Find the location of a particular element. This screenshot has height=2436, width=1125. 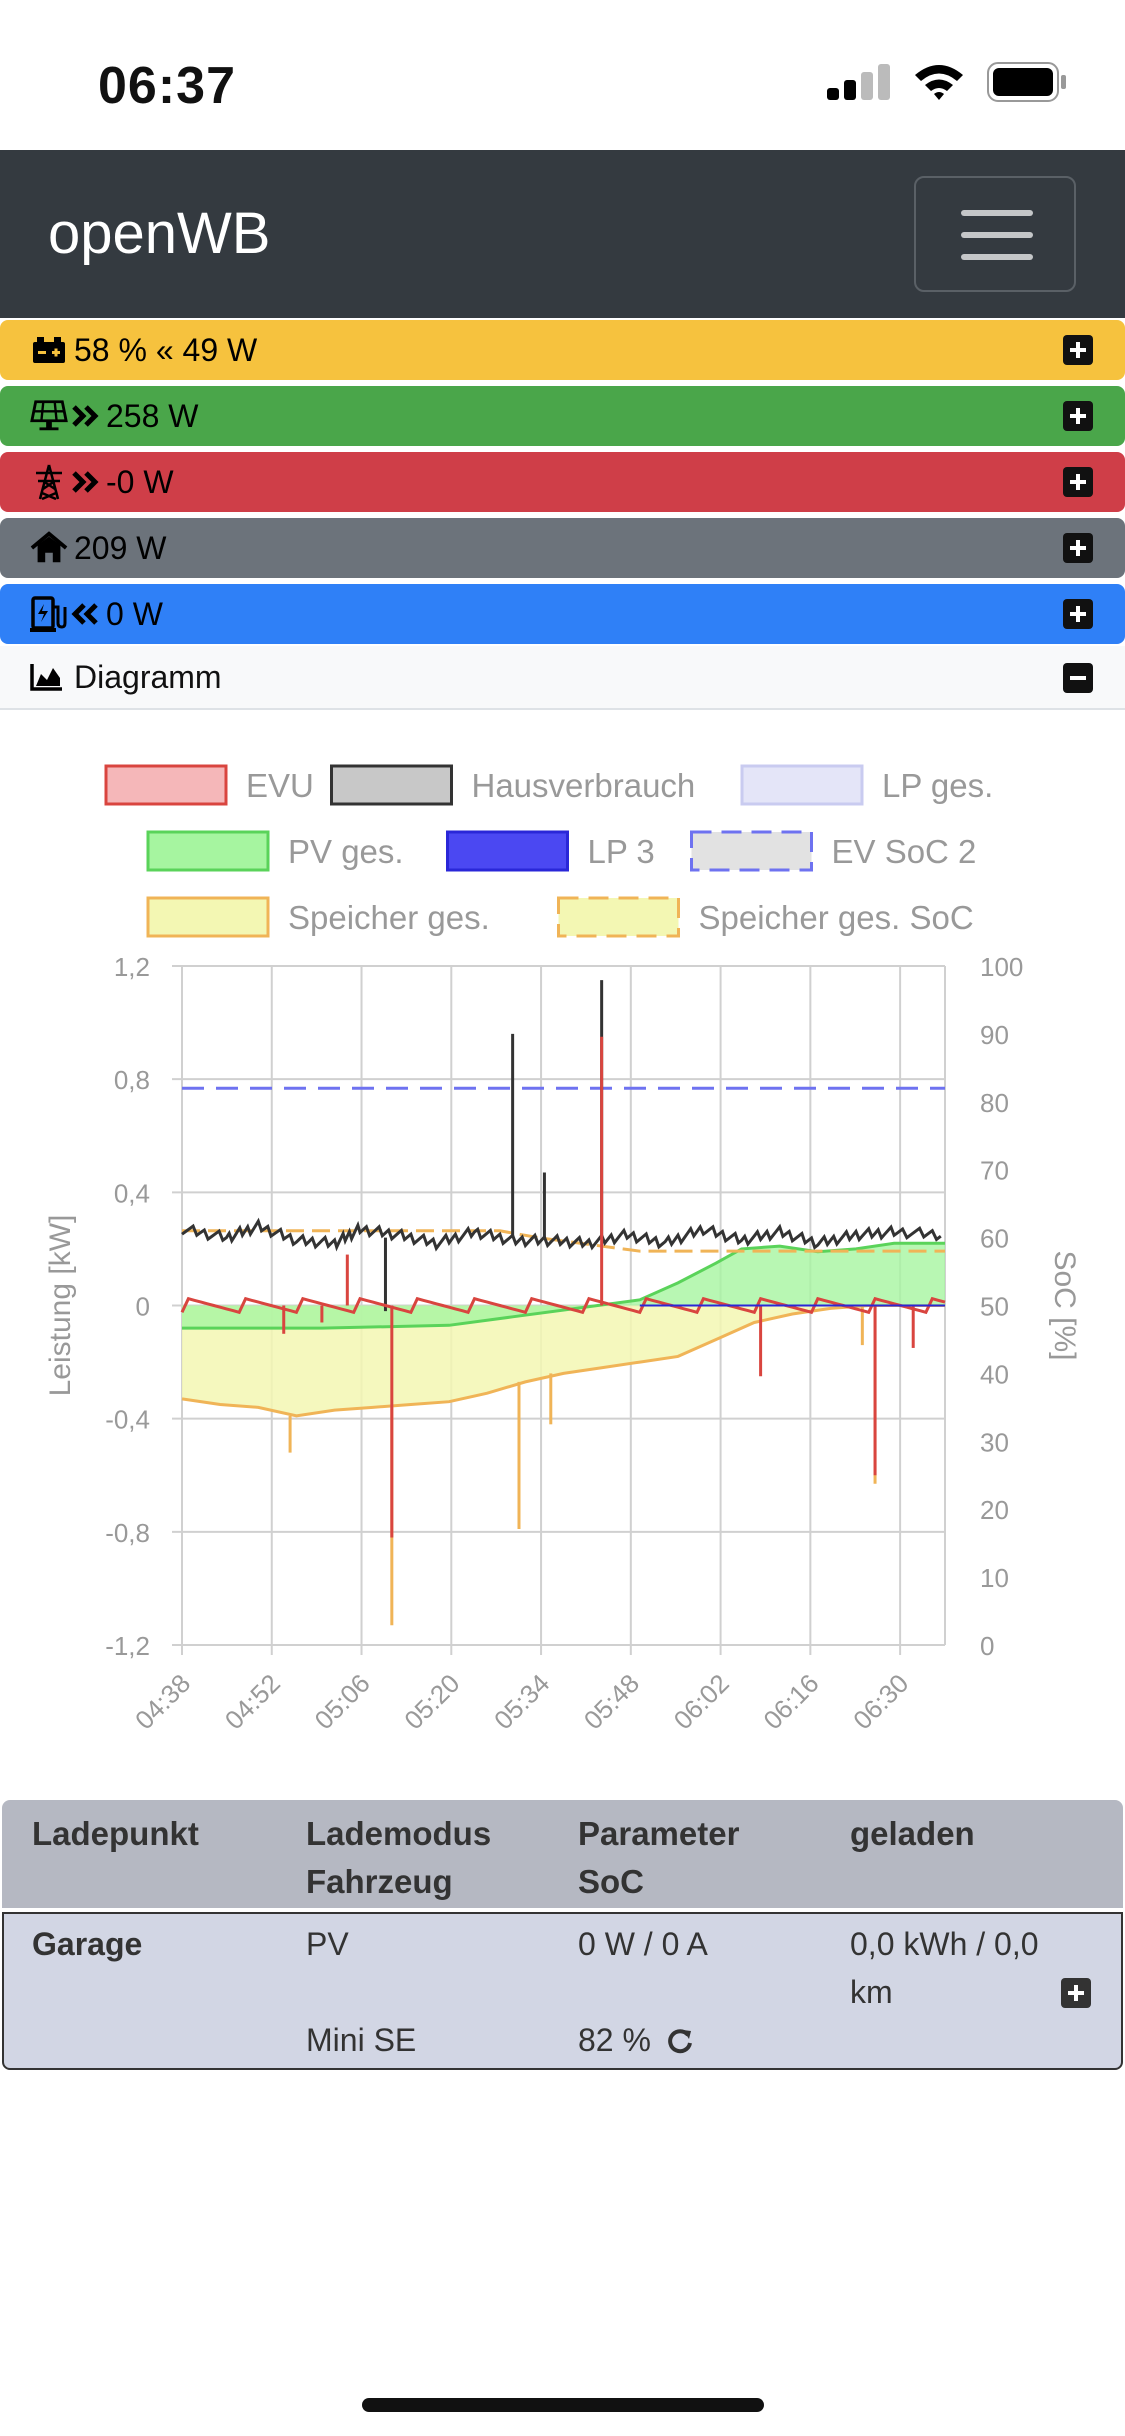

grid-power: -0 W is located at coordinates (140, 481).